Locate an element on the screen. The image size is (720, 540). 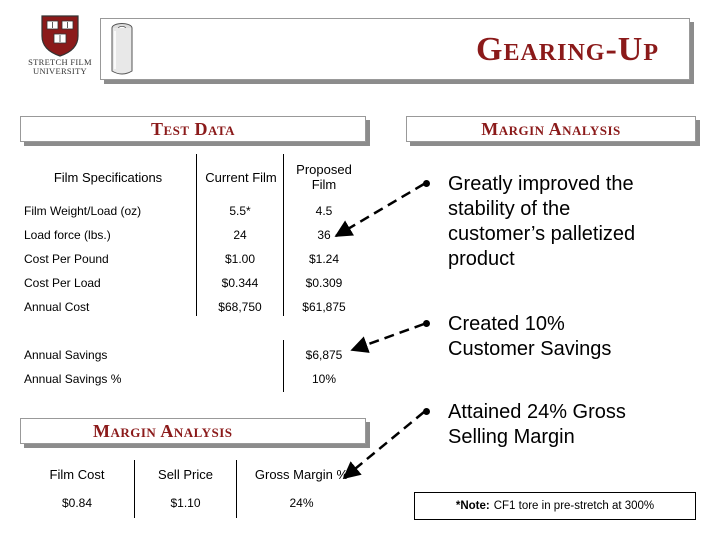
table-cell-current: 24 is located at coordinates (240, 235).